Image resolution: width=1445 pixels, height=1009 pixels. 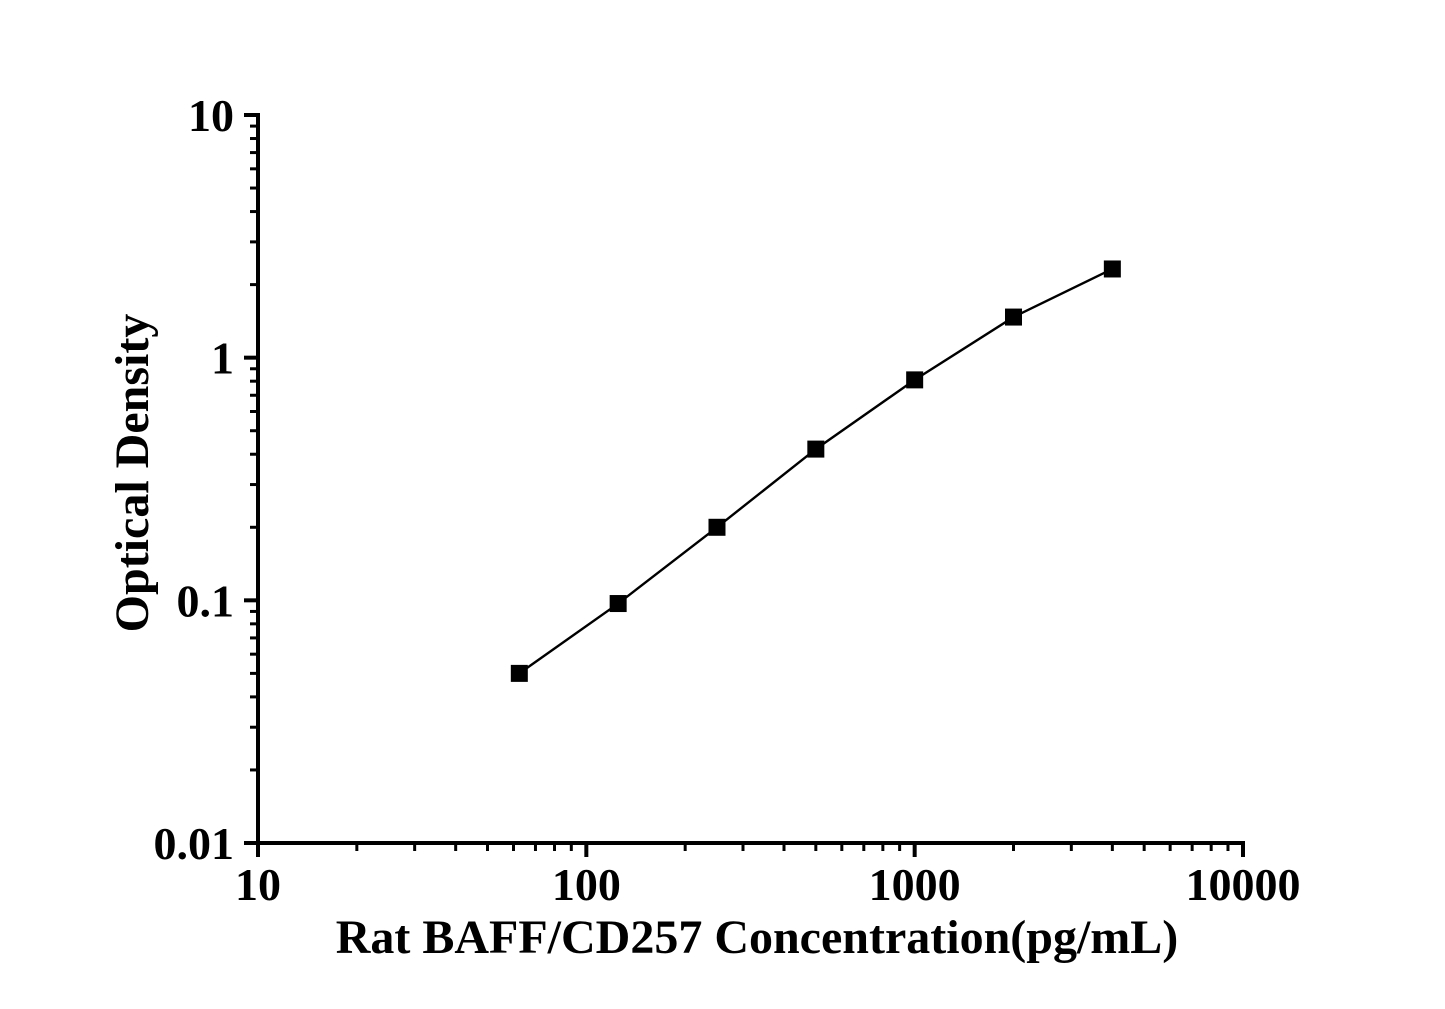 What do you see at coordinates (1243, 884) in the screenshot?
I see `x-tick-label: 10000` at bounding box center [1243, 884].